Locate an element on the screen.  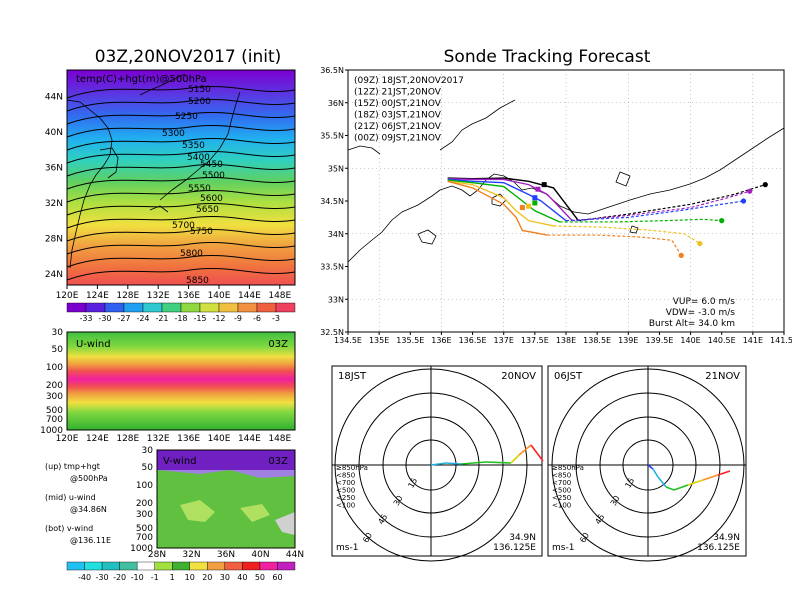
map-y-tick-label: 28N is located at coordinates (54, 240).